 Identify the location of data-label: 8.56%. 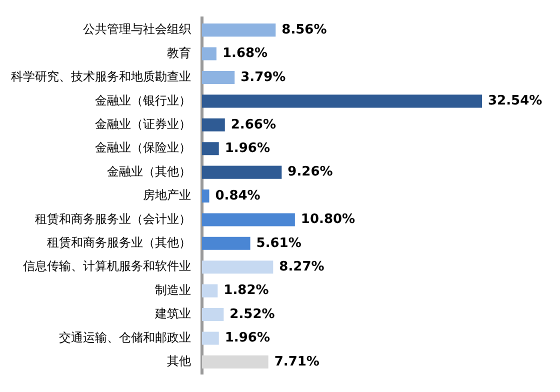
(304, 30).